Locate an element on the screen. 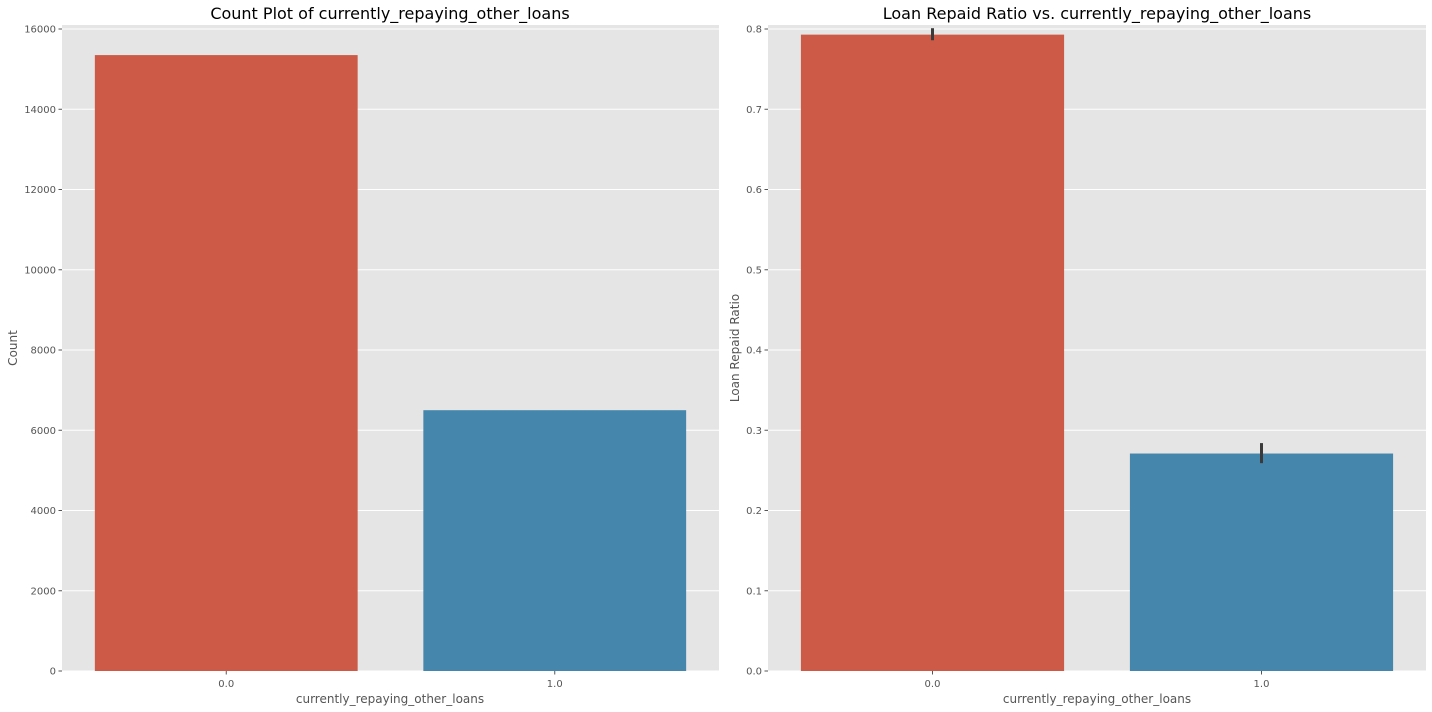  repaid-ratio-y-axis-label: Loan Repaid Ratio is located at coordinates (735, 348).